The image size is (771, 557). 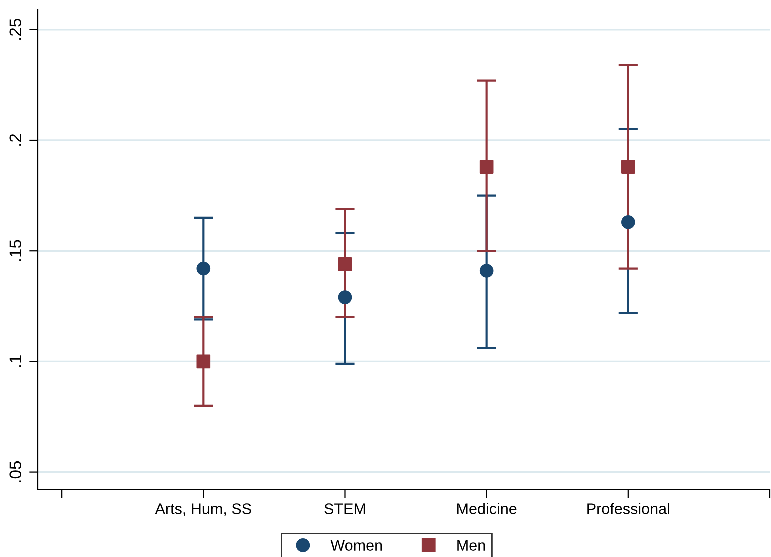 What do you see at coordinates (472, 545) in the screenshot?
I see `legend-label: Men` at bounding box center [472, 545].